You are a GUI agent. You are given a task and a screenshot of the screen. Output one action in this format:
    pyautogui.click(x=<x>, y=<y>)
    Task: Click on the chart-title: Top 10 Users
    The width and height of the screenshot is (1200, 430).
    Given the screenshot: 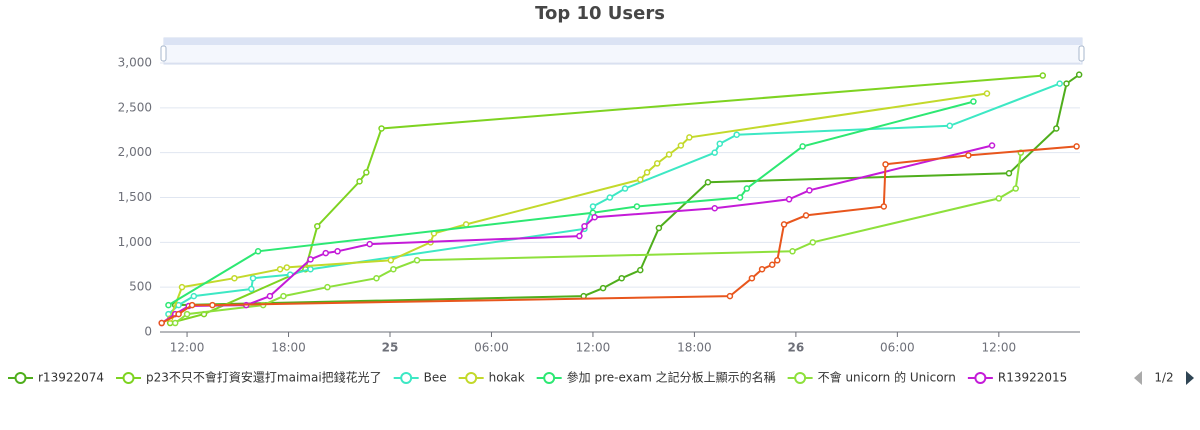 What is the action you would take?
    pyautogui.click(x=600, y=13)
    